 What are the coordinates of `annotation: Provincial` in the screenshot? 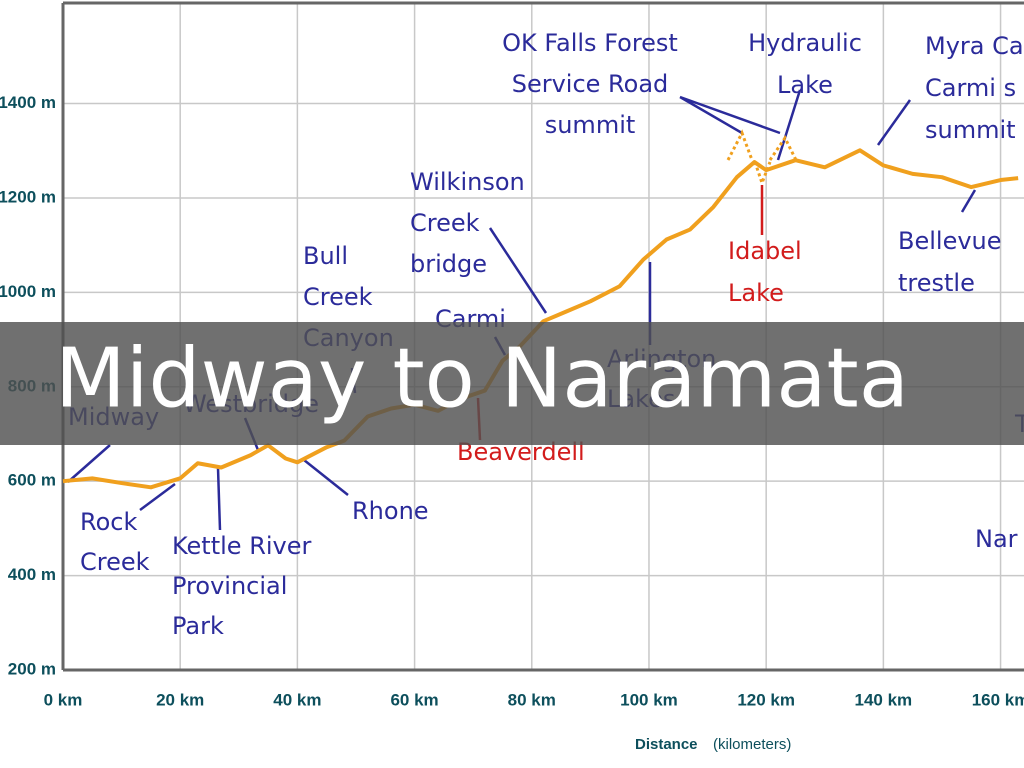 It's located at (229, 586).